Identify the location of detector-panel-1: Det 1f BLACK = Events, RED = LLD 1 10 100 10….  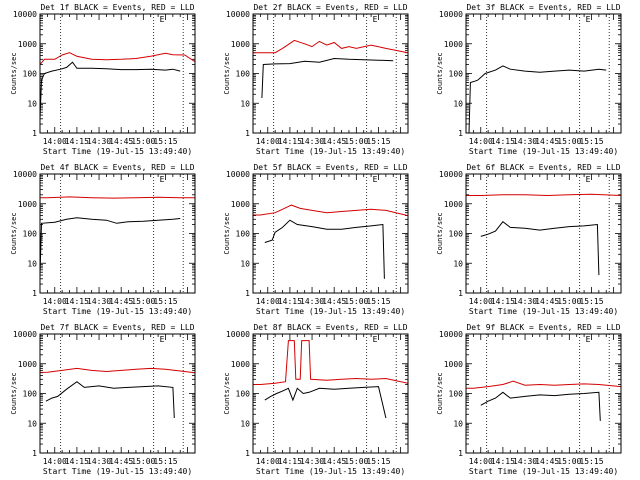
(103, 79).